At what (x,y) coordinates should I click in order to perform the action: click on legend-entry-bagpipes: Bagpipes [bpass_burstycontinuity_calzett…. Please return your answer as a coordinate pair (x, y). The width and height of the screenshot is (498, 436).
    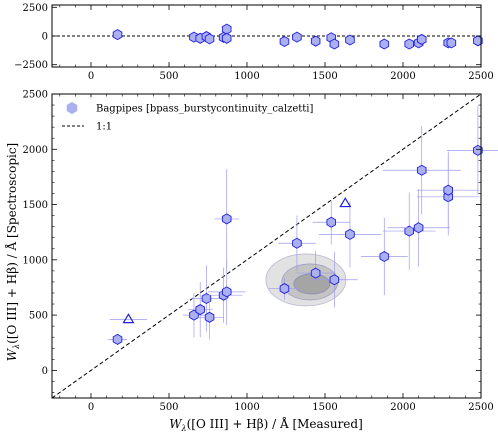
    Looking at the image, I should click on (205, 109).